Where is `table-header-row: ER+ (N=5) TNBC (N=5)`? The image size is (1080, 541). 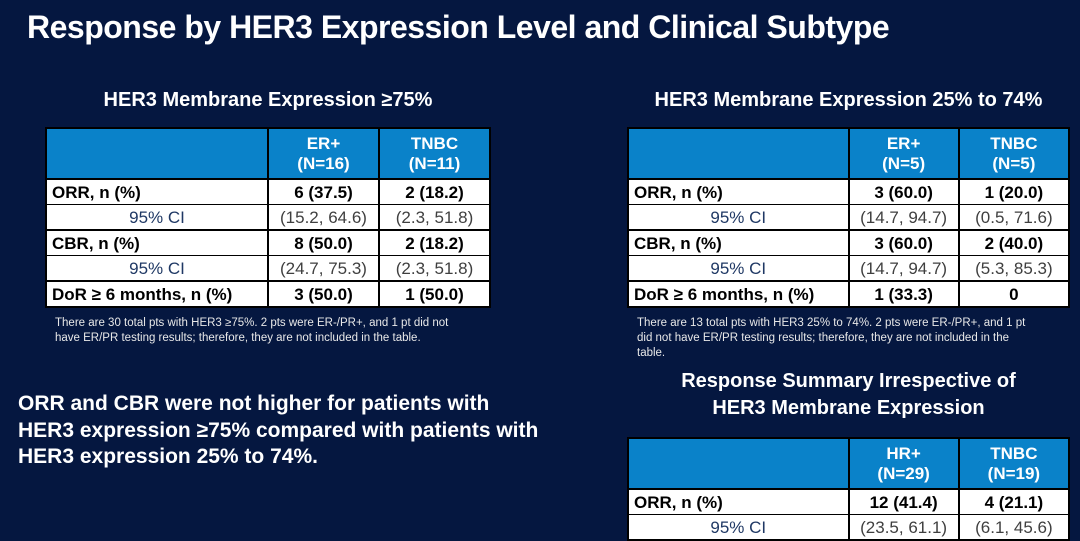 table-header-row: ER+ (N=5) TNBC (N=5) is located at coordinates (848, 154).